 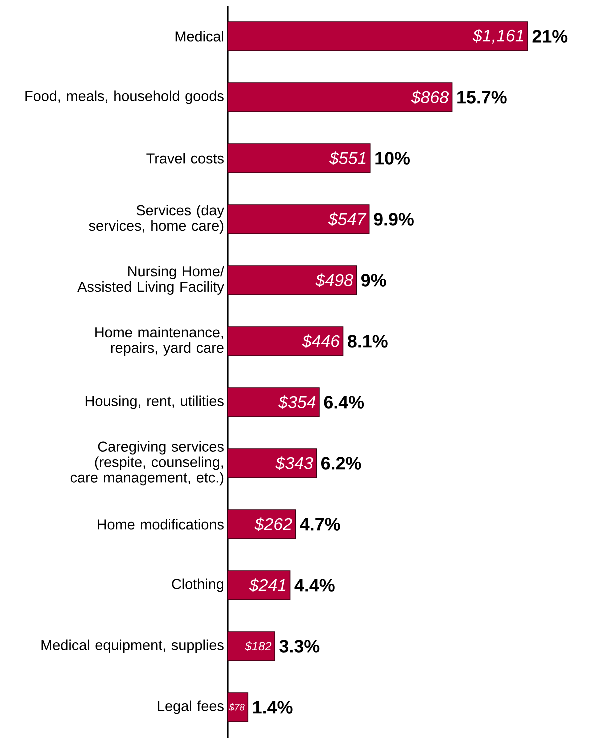 I want to click on annotation: 4.7%, so click(x=320, y=524).